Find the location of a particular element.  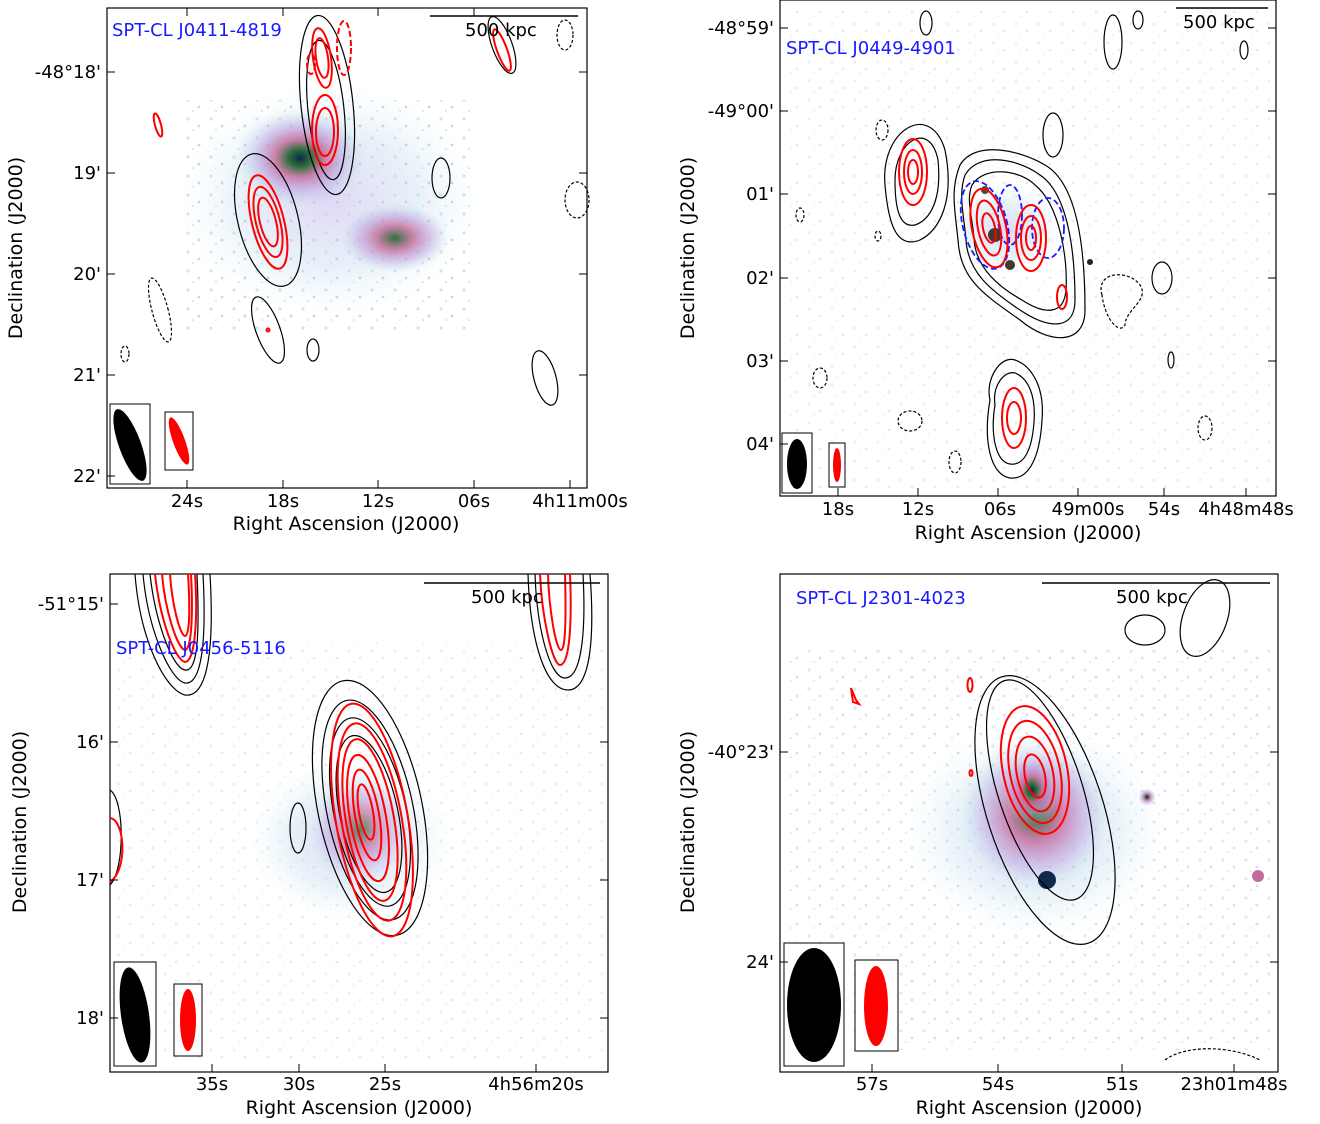

y-tick-label: 16' is located at coordinates (90, 742).